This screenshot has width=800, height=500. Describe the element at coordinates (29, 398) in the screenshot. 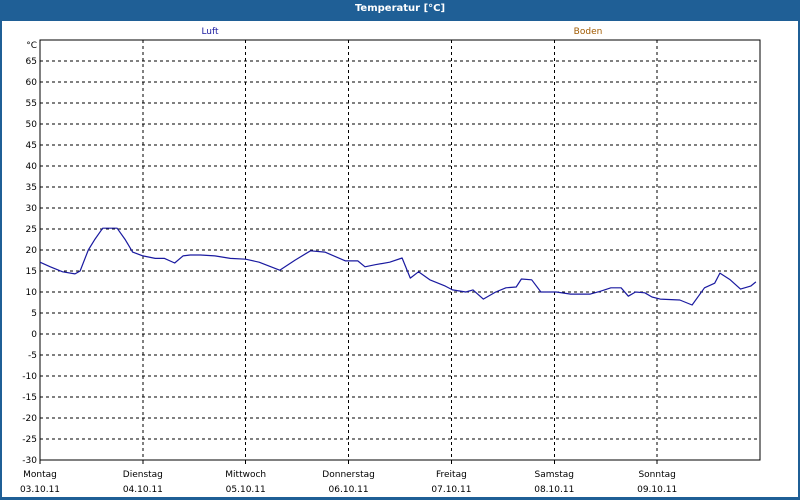

I see `y-tick-label: -15` at that location.